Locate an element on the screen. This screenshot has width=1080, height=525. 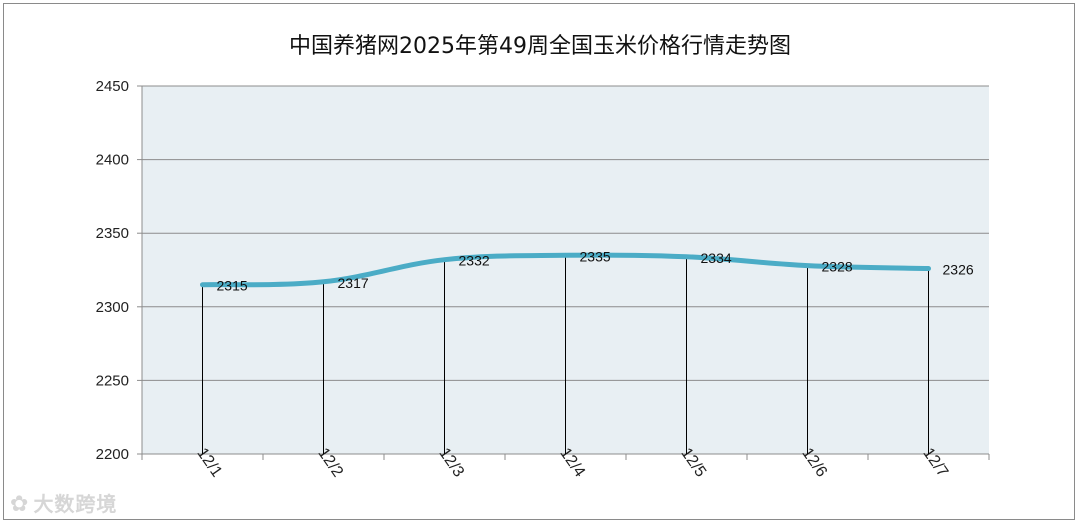
data-label: 2315 is located at coordinates (232, 286).